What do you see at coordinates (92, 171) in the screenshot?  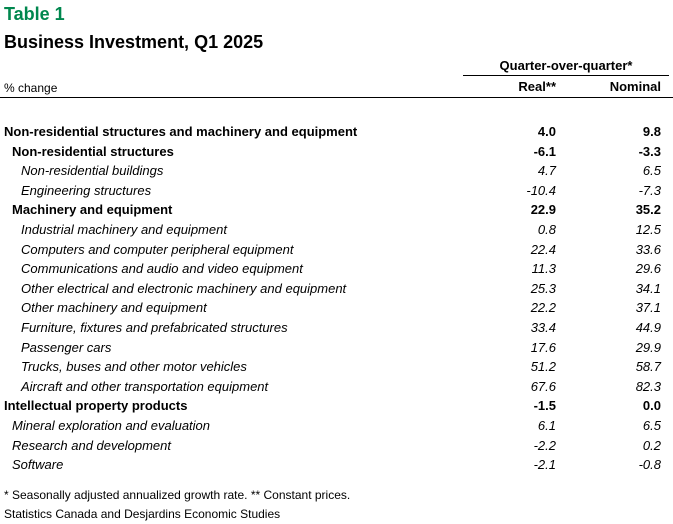 I see `row-label: Non-residential buildings` at bounding box center [92, 171].